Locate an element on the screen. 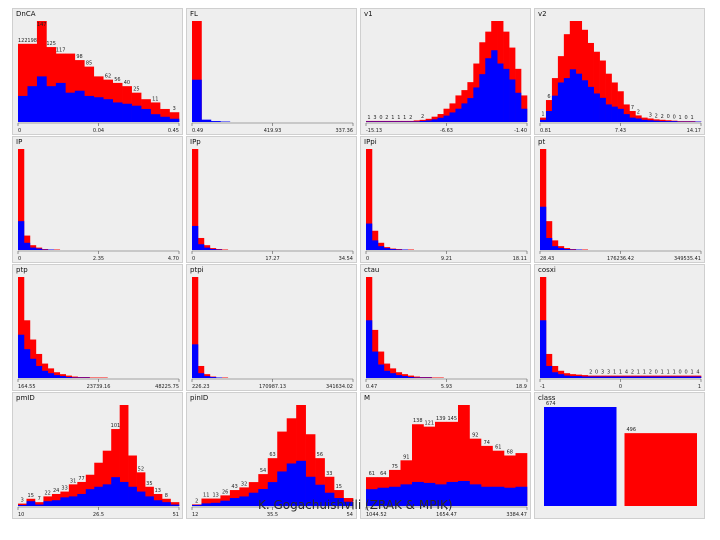 This screenshot has width=720, height=540. plot-class: 674 496 is located at coordinates (620, 453).